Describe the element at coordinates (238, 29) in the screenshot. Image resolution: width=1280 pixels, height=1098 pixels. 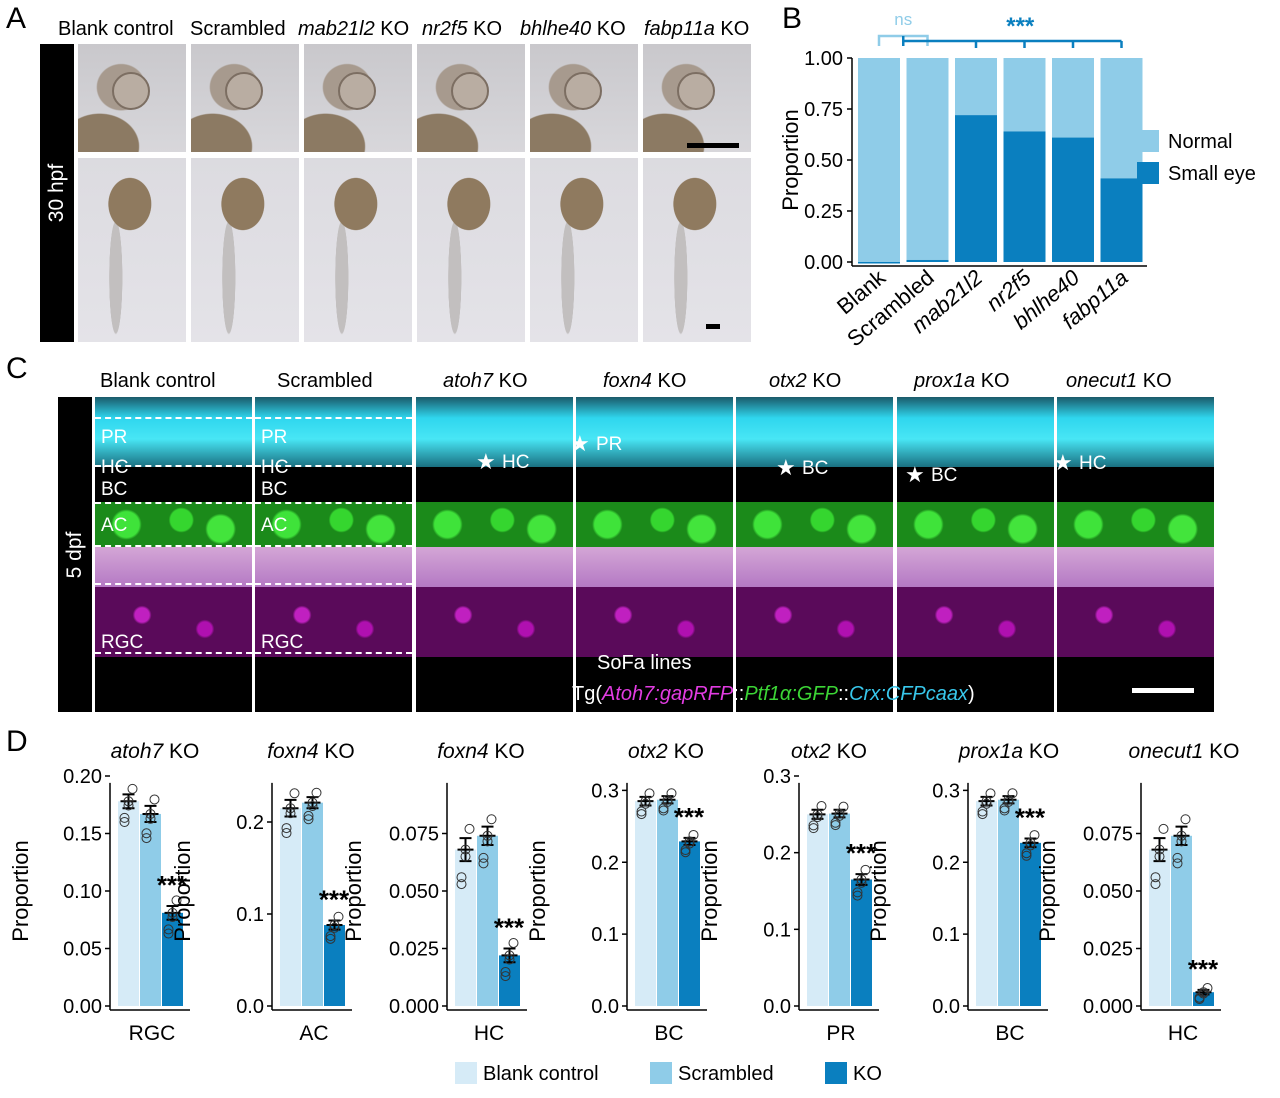
I see `panel-a-header-1: Scrambled` at that location.